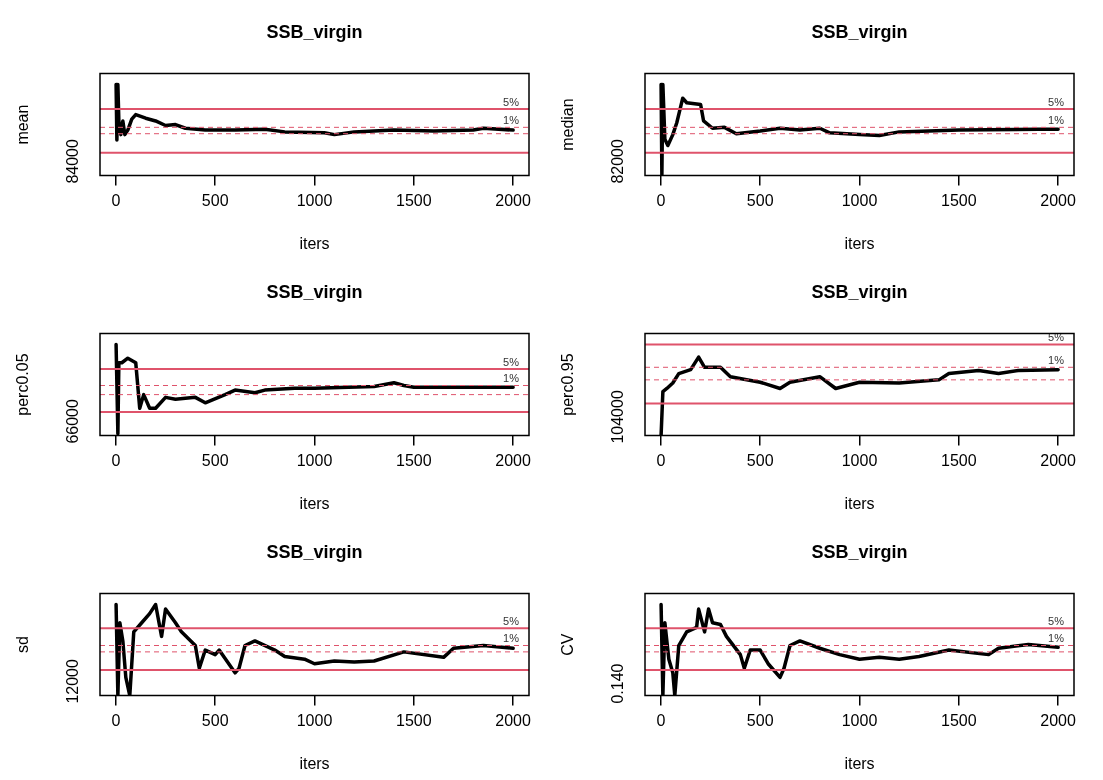  Describe the element at coordinates (23, 645) in the screenshot. I see `y-axis-title: sd` at that location.